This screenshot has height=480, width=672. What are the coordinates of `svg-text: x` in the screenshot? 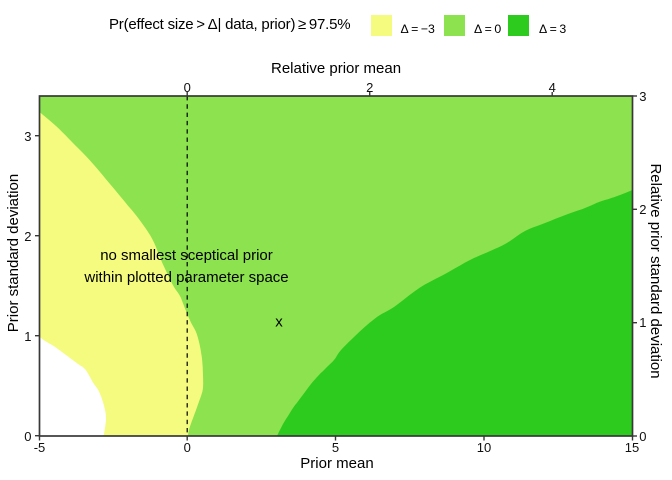 It's located at (279, 321).